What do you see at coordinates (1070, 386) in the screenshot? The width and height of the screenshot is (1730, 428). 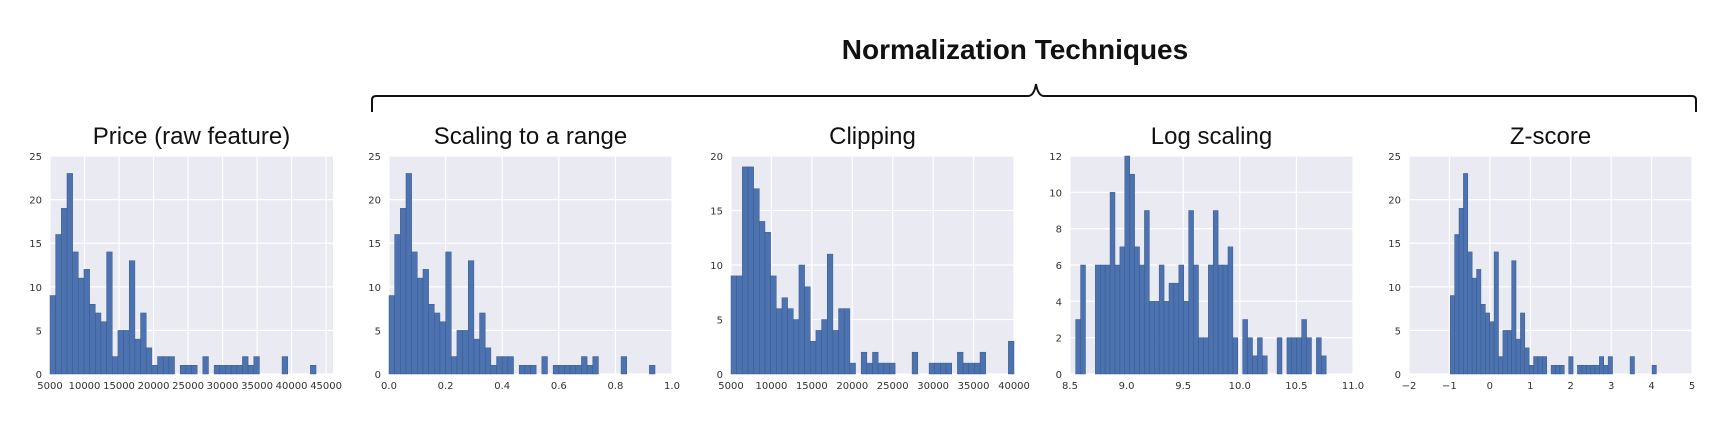 I see `x-tick-label: 8.5` at bounding box center [1070, 386].